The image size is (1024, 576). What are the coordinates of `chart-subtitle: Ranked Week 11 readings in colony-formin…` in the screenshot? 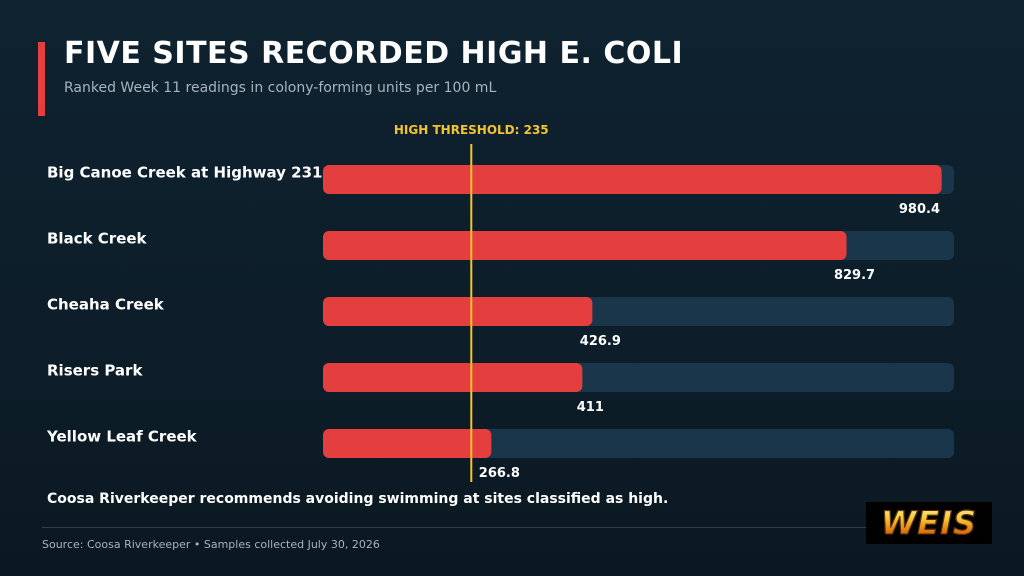 It's located at (280, 88).